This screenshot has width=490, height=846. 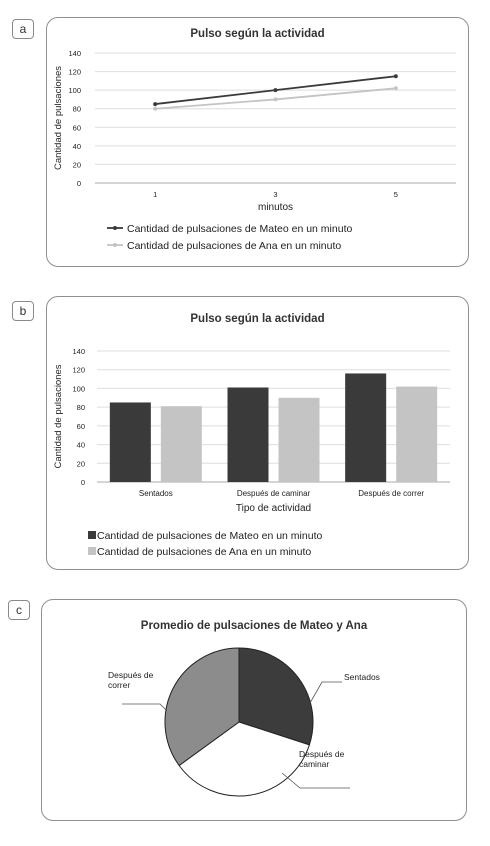 I want to click on pie-chart-title: Promedio de pulsaciones de Mateo y Ana, so click(x=254, y=626).